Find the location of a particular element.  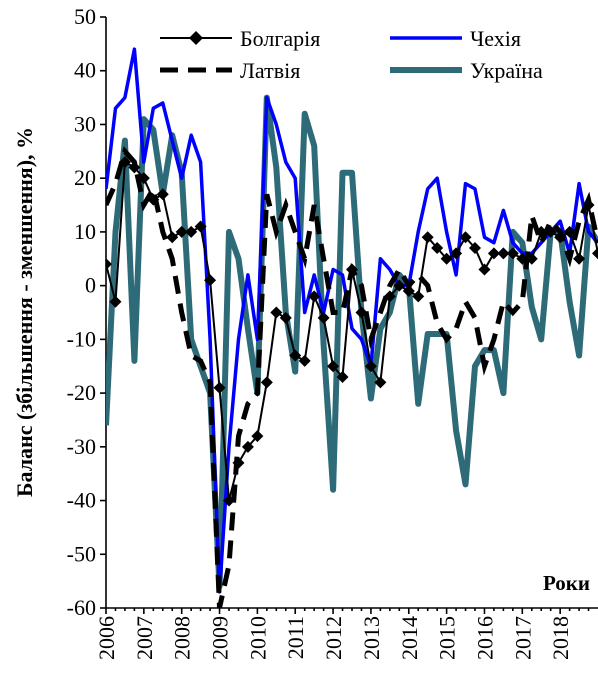

x-tick-label: 2012 is located at coordinates (333, 638).